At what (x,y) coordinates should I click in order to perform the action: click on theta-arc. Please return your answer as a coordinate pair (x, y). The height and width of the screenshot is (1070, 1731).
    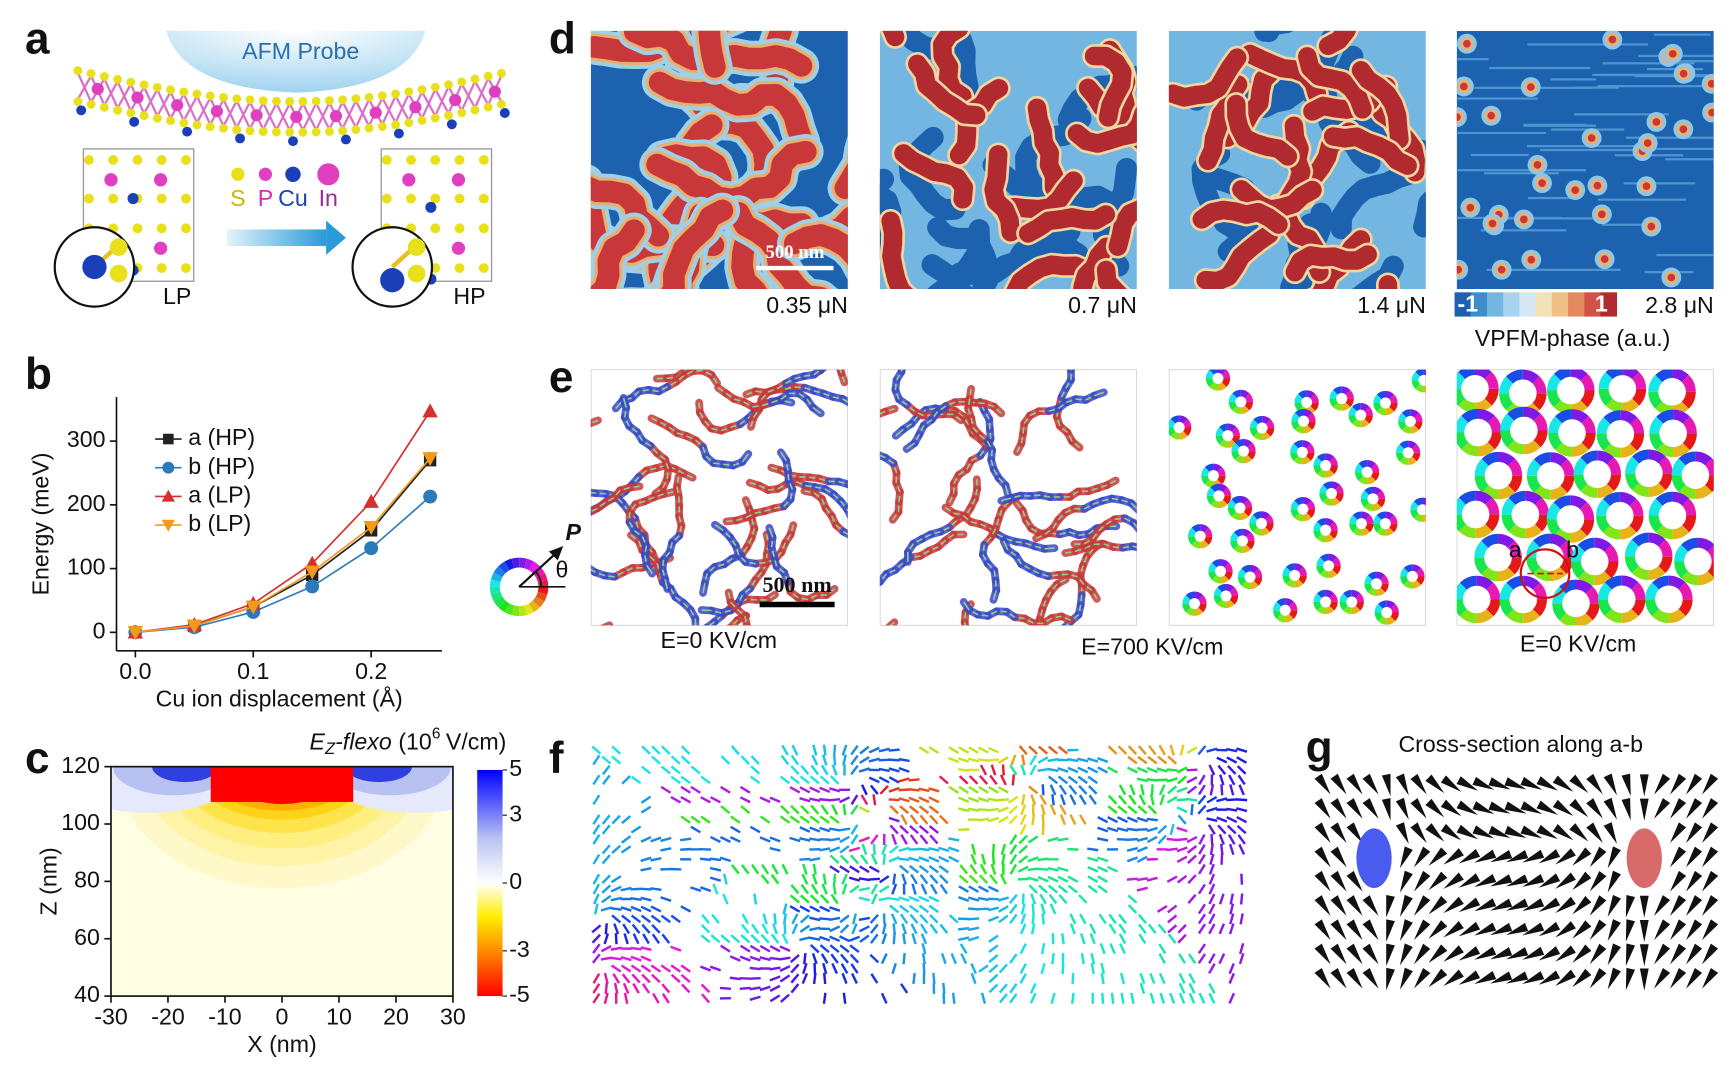
    Looking at the image, I should click on (539, 578).